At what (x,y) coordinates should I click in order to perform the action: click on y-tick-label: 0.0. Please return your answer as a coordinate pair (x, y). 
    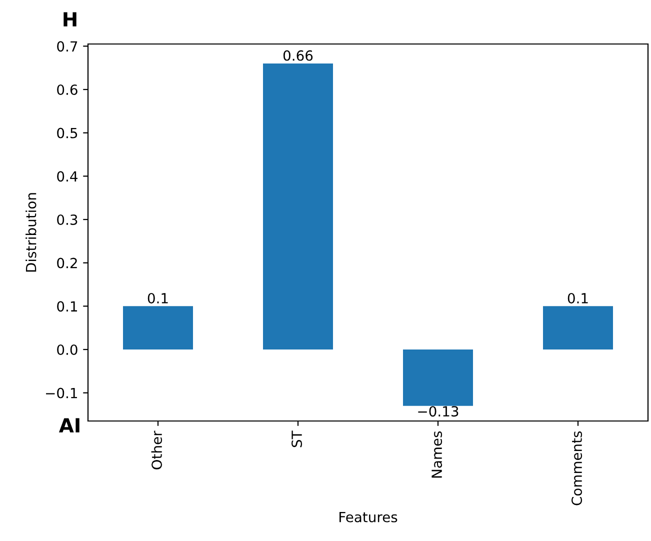
    Looking at the image, I should click on (67, 349).